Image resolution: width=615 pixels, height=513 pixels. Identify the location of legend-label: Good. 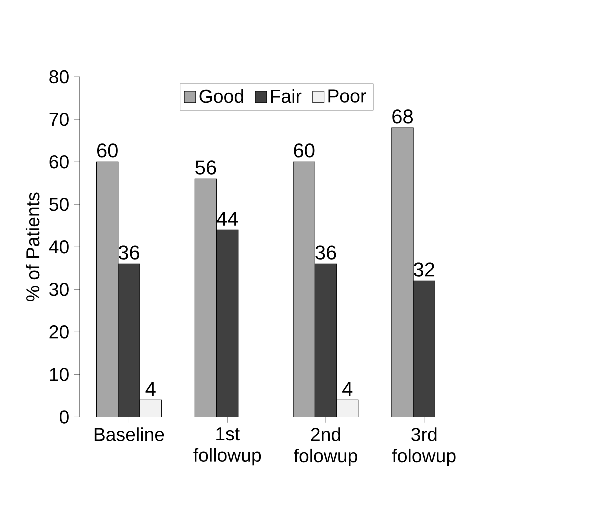
(222, 96).